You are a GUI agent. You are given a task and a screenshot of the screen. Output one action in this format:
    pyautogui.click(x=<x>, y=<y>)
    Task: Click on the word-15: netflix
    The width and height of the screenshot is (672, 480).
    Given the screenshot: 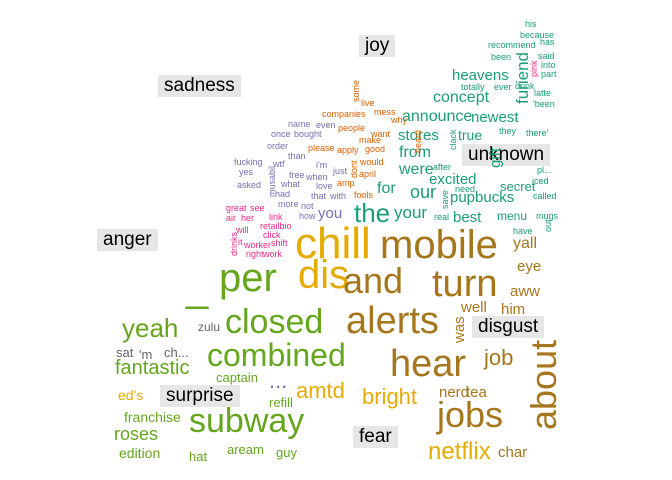 What is the action you would take?
    pyautogui.click(x=459, y=451)
    